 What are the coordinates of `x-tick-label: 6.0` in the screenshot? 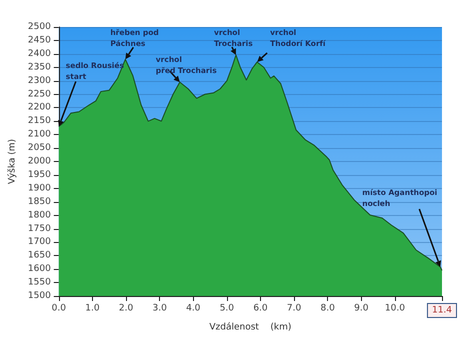 It's located at (260, 309).